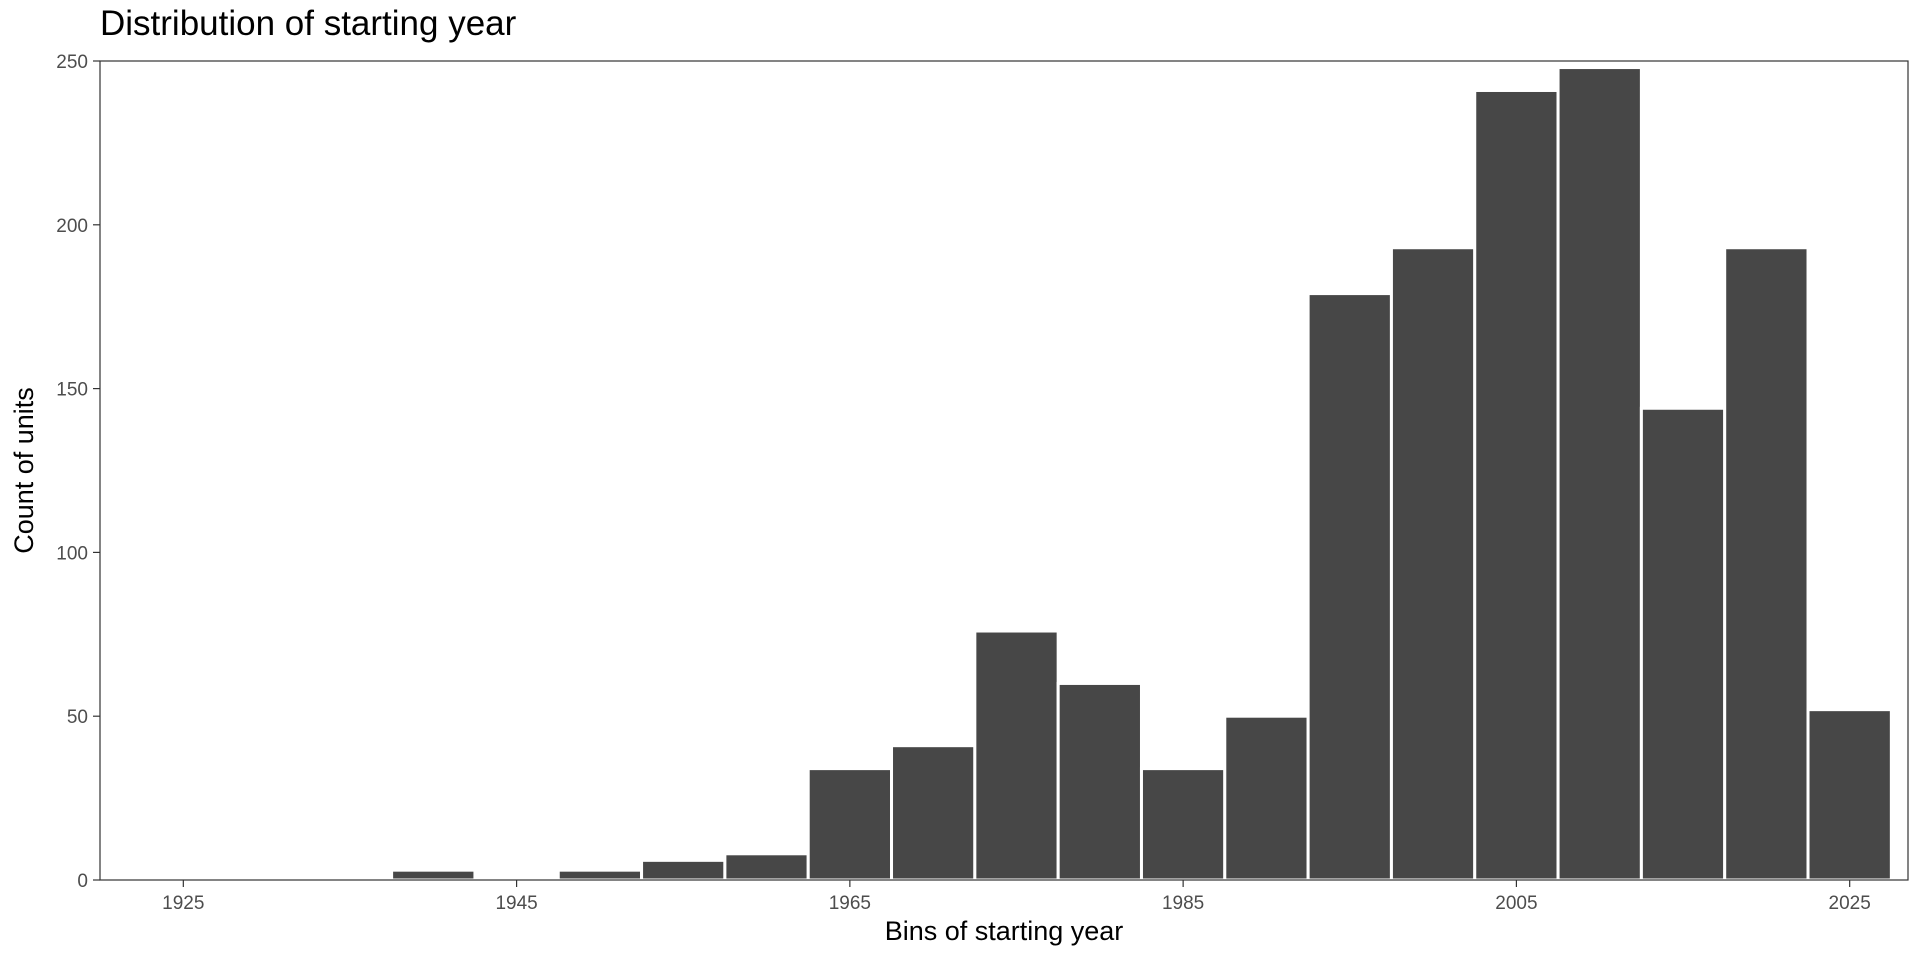 This screenshot has height=960, width=1920. Describe the element at coordinates (24, 470) in the screenshot. I see `y-axis-title: Count of units` at that location.